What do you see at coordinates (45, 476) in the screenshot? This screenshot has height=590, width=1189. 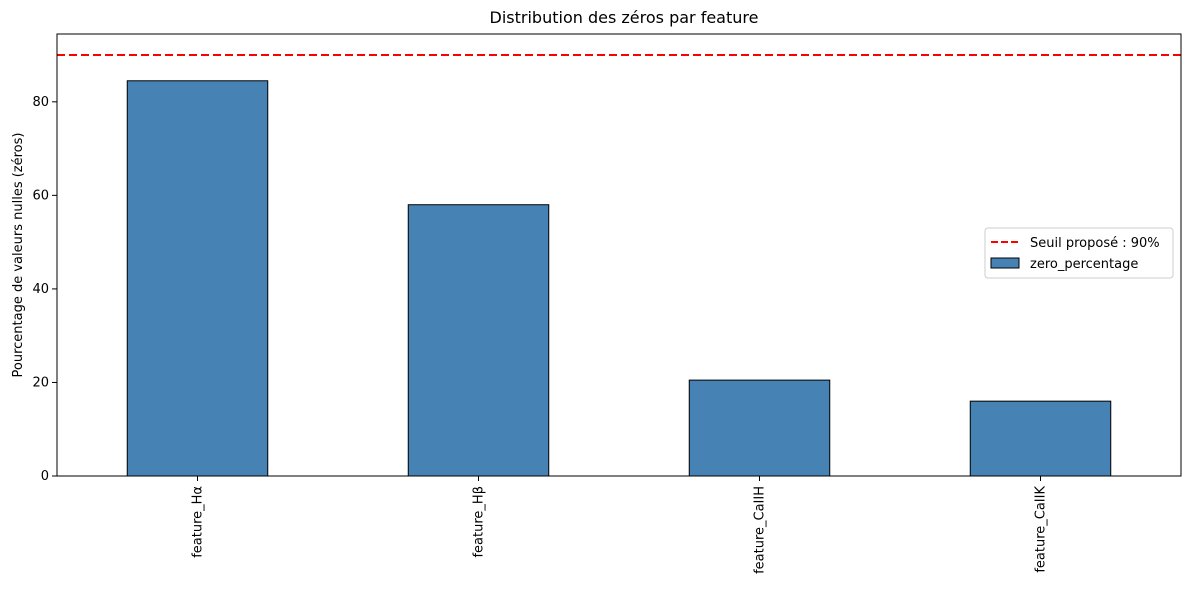 I see `y-tick-label-0: 0` at bounding box center [45, 476].